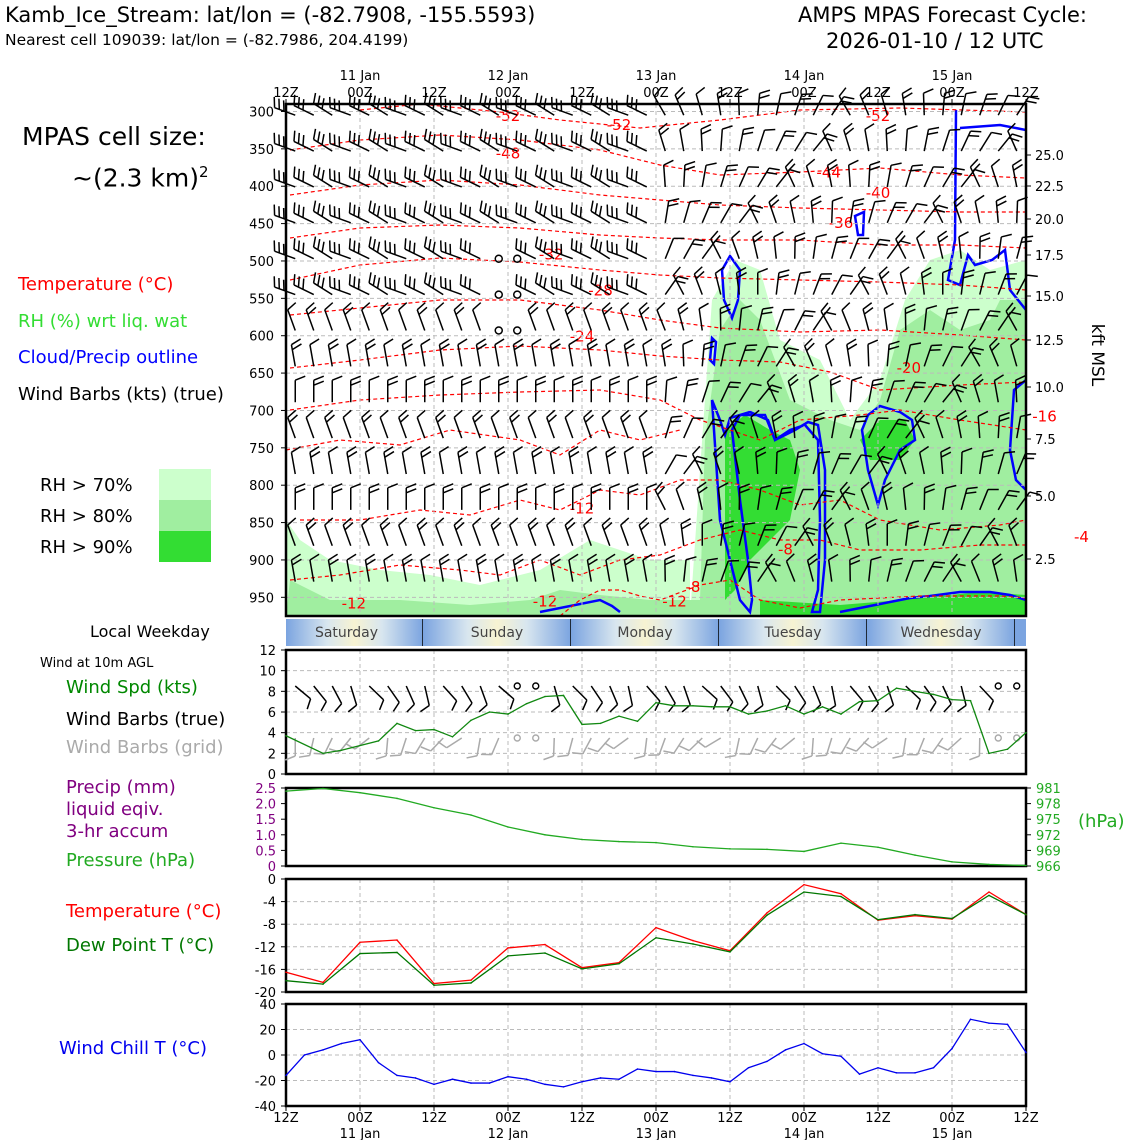 This screenshot has height=1140, width=1140. Describe the element at coordinates (115, 809) in the screenshot. I see `legend-liquid: liquid eqiv.` at that location.